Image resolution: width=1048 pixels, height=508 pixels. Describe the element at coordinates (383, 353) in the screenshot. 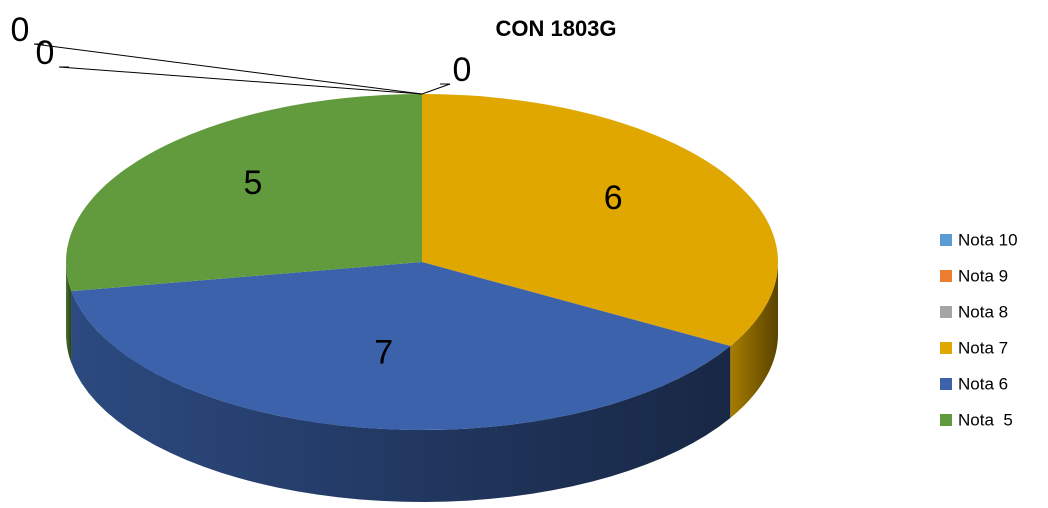

I see `data-label: 7` at that location.